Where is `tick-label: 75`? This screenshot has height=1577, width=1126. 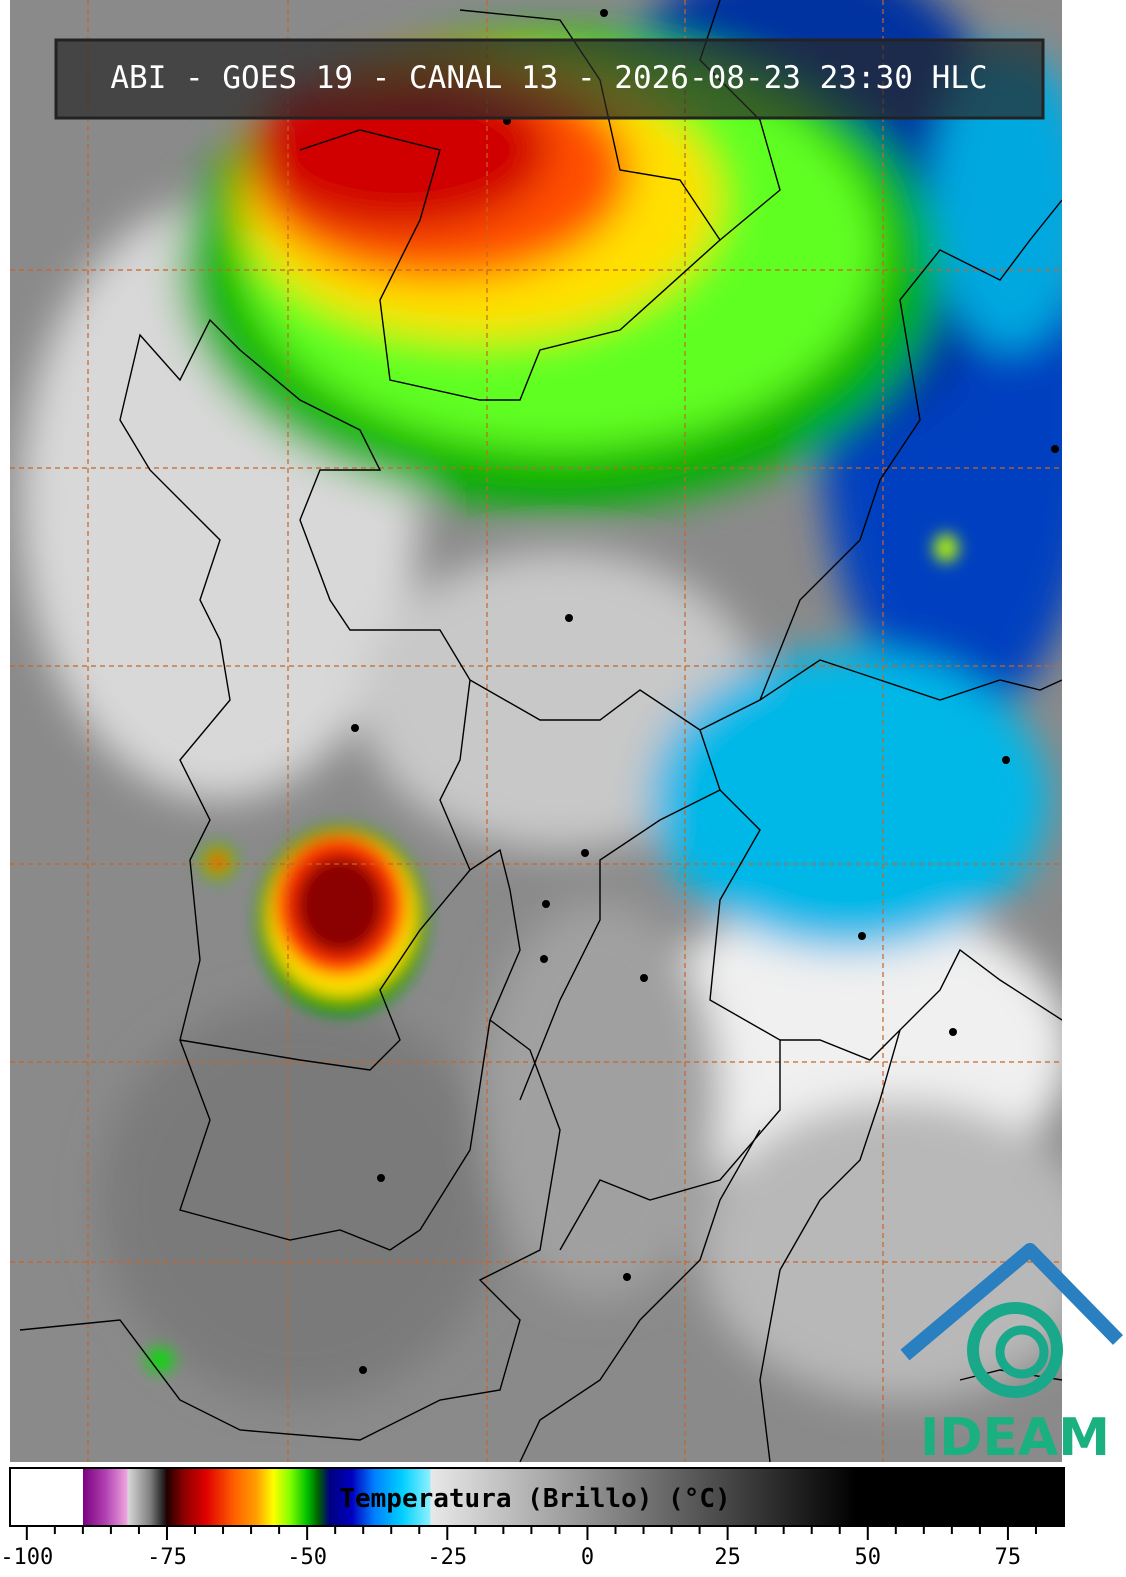
tick-label: 75 is located at coordinates (1008, 1557).